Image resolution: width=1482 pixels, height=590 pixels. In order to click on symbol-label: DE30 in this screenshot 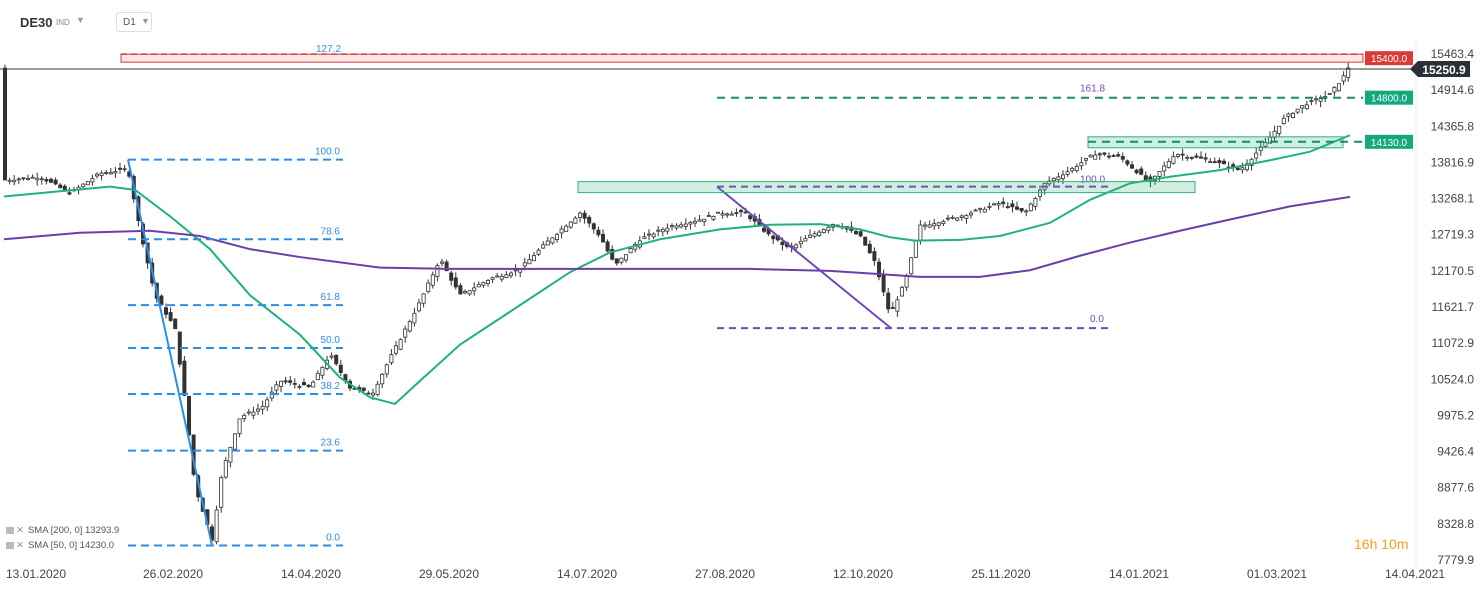, I will do `click(36, 22)`.